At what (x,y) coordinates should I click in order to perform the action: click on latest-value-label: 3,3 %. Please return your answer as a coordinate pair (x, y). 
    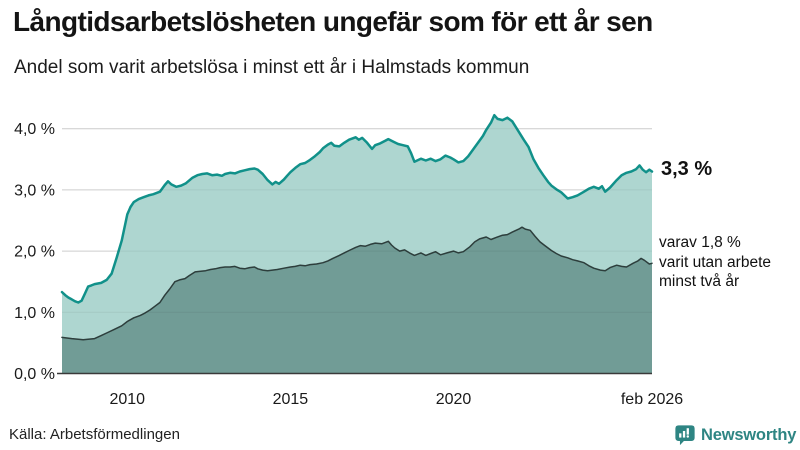
    Looking at the image, I should click on (687, 169).